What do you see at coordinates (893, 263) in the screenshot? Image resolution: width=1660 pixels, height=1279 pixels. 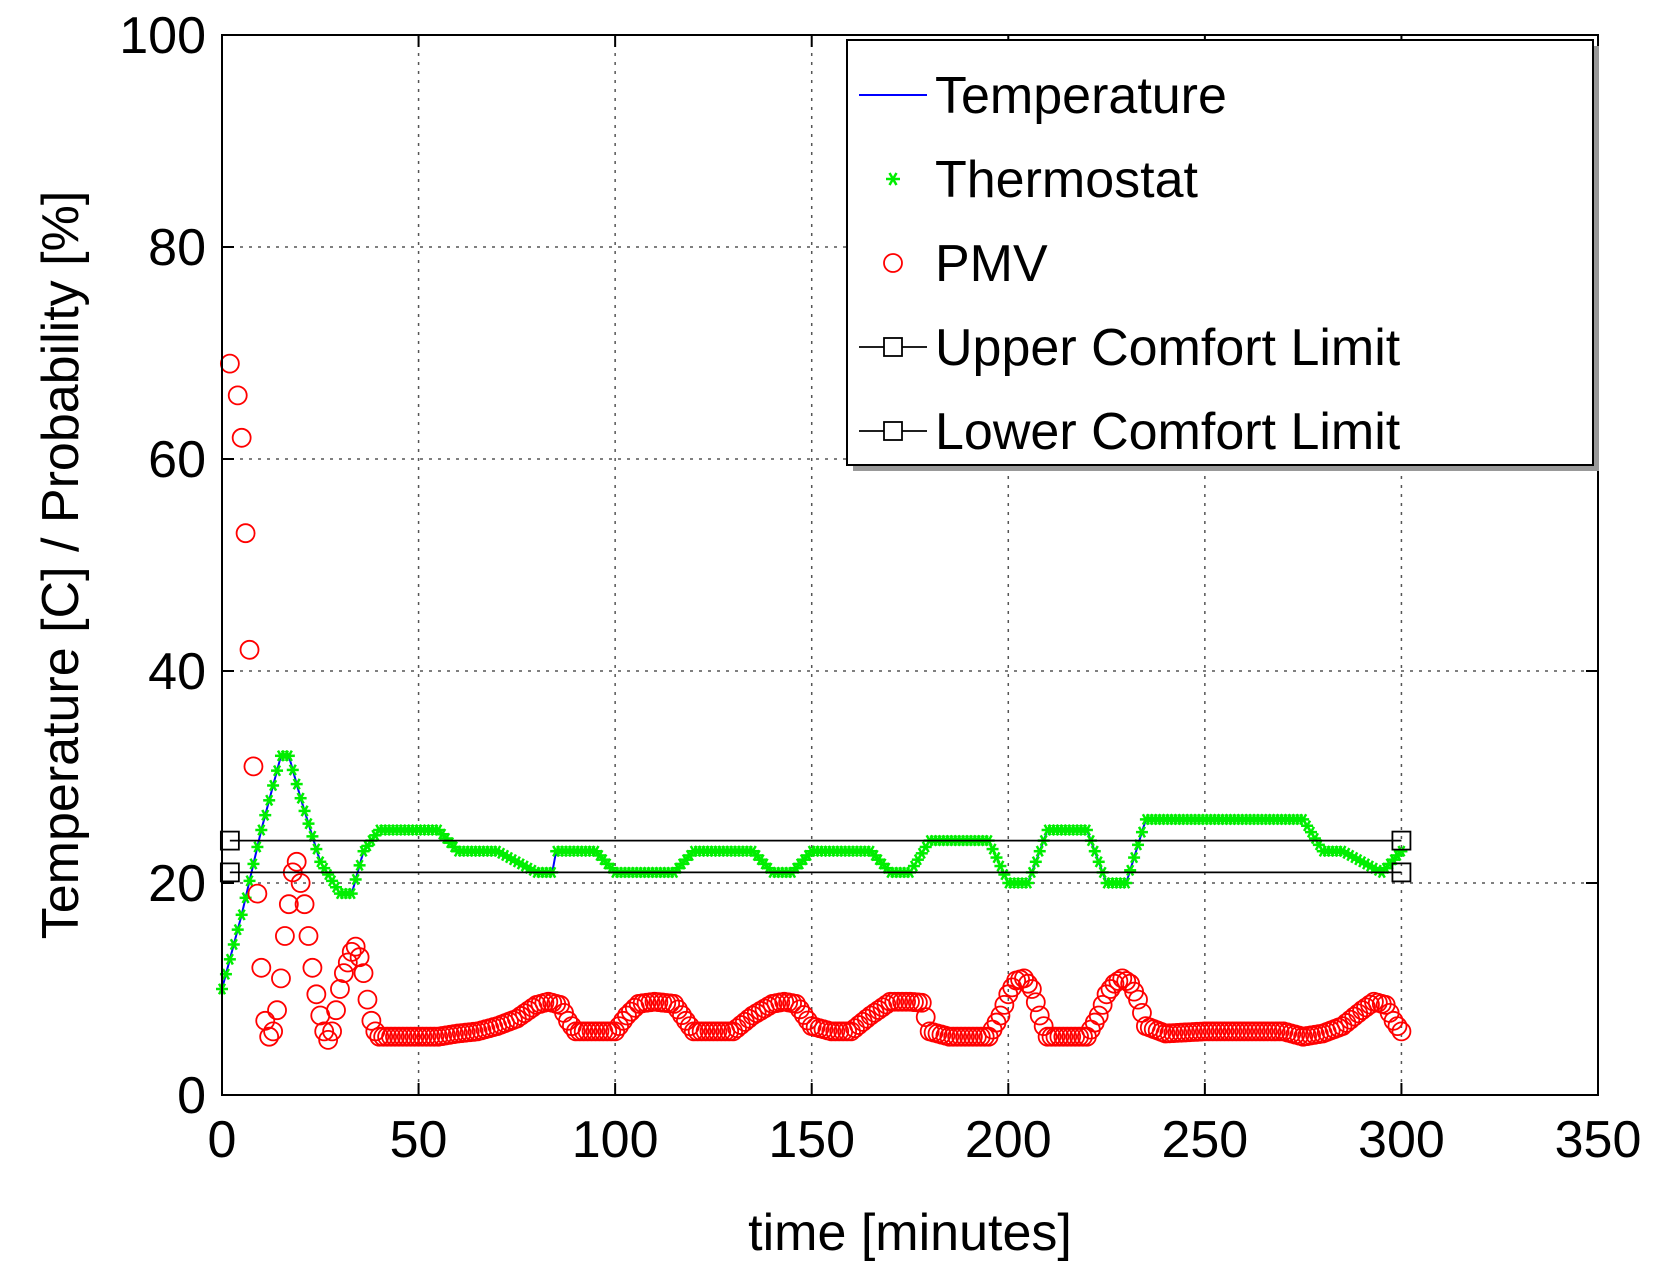 I see `legend-swatch` at bounding box center [893, 263].